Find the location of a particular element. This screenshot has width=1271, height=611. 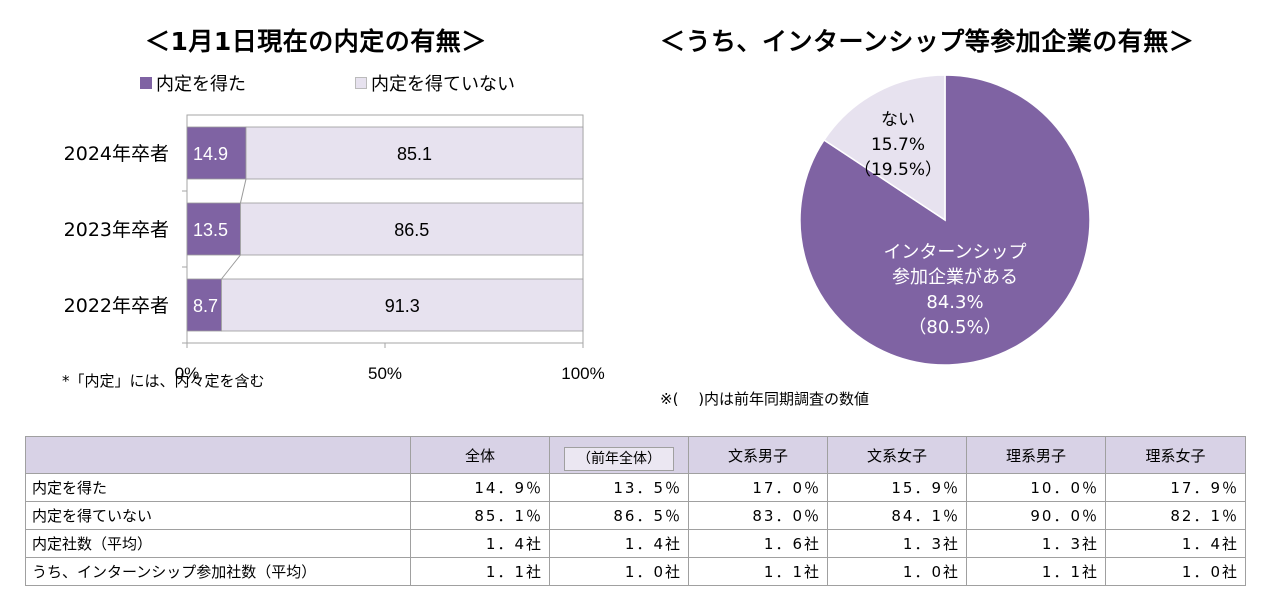

cell: 85．1％ is located at coordinates (480, 515).